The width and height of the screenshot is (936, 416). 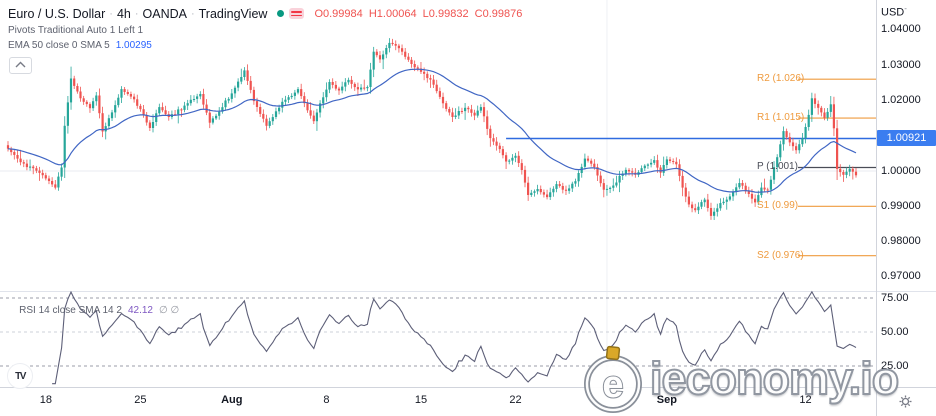 What do you see at coordinates (901, 241) in the screenshot?
I see `price-tick-0.98000: 0.98000` at bounding box center [901, 241].